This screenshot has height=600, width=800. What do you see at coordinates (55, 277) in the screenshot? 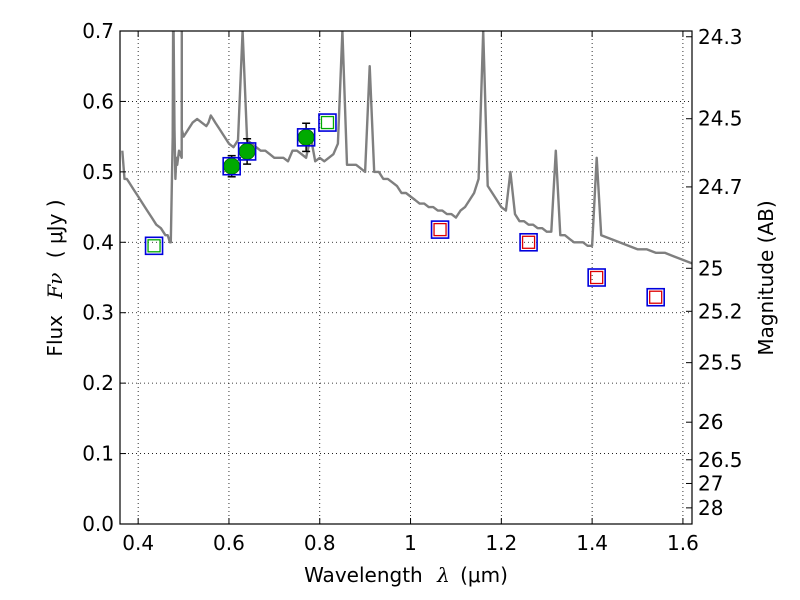
I see `y-axis-label: Flux Fν ( μJy )` at bounding box center [55, 277].